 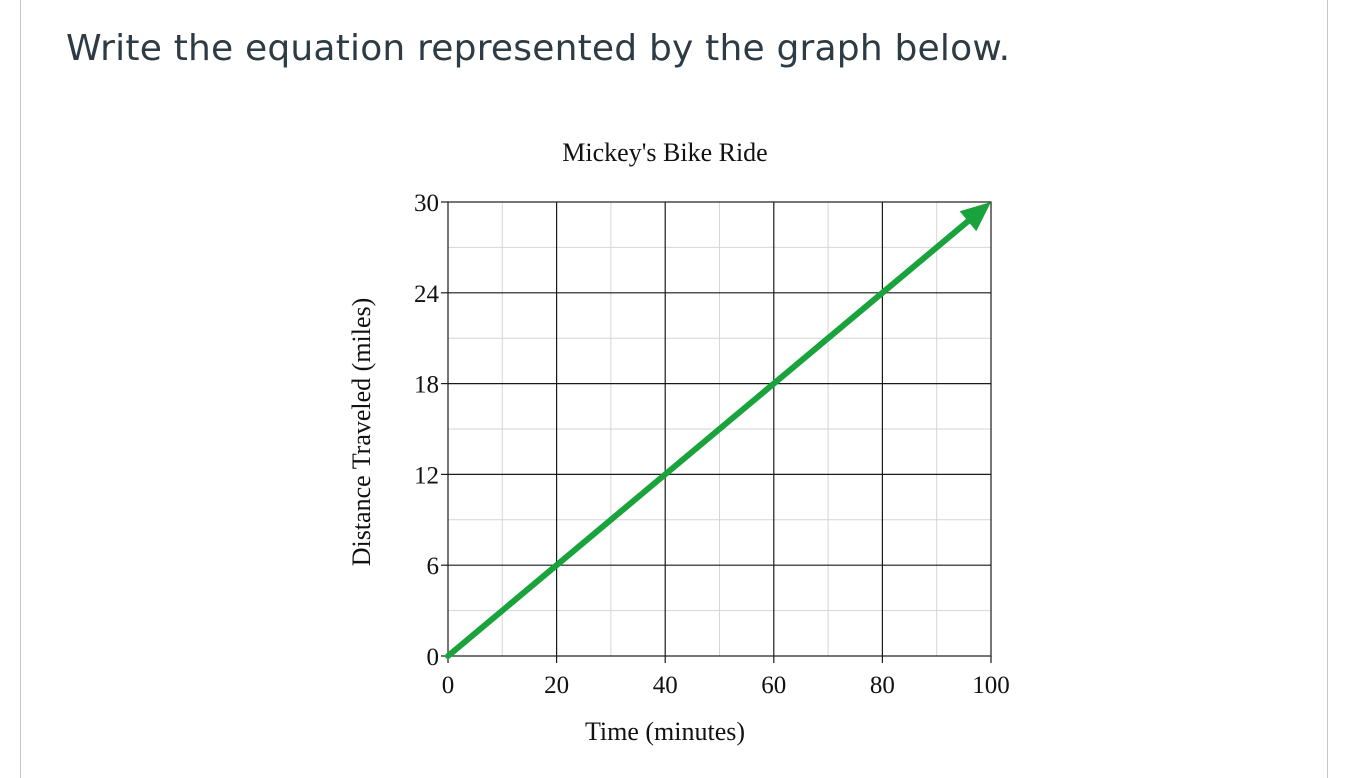 What do you see at coordinates (665, 685) in the screenshot?
I see `x-tick-label: 40` at bounding box center [665, 685].